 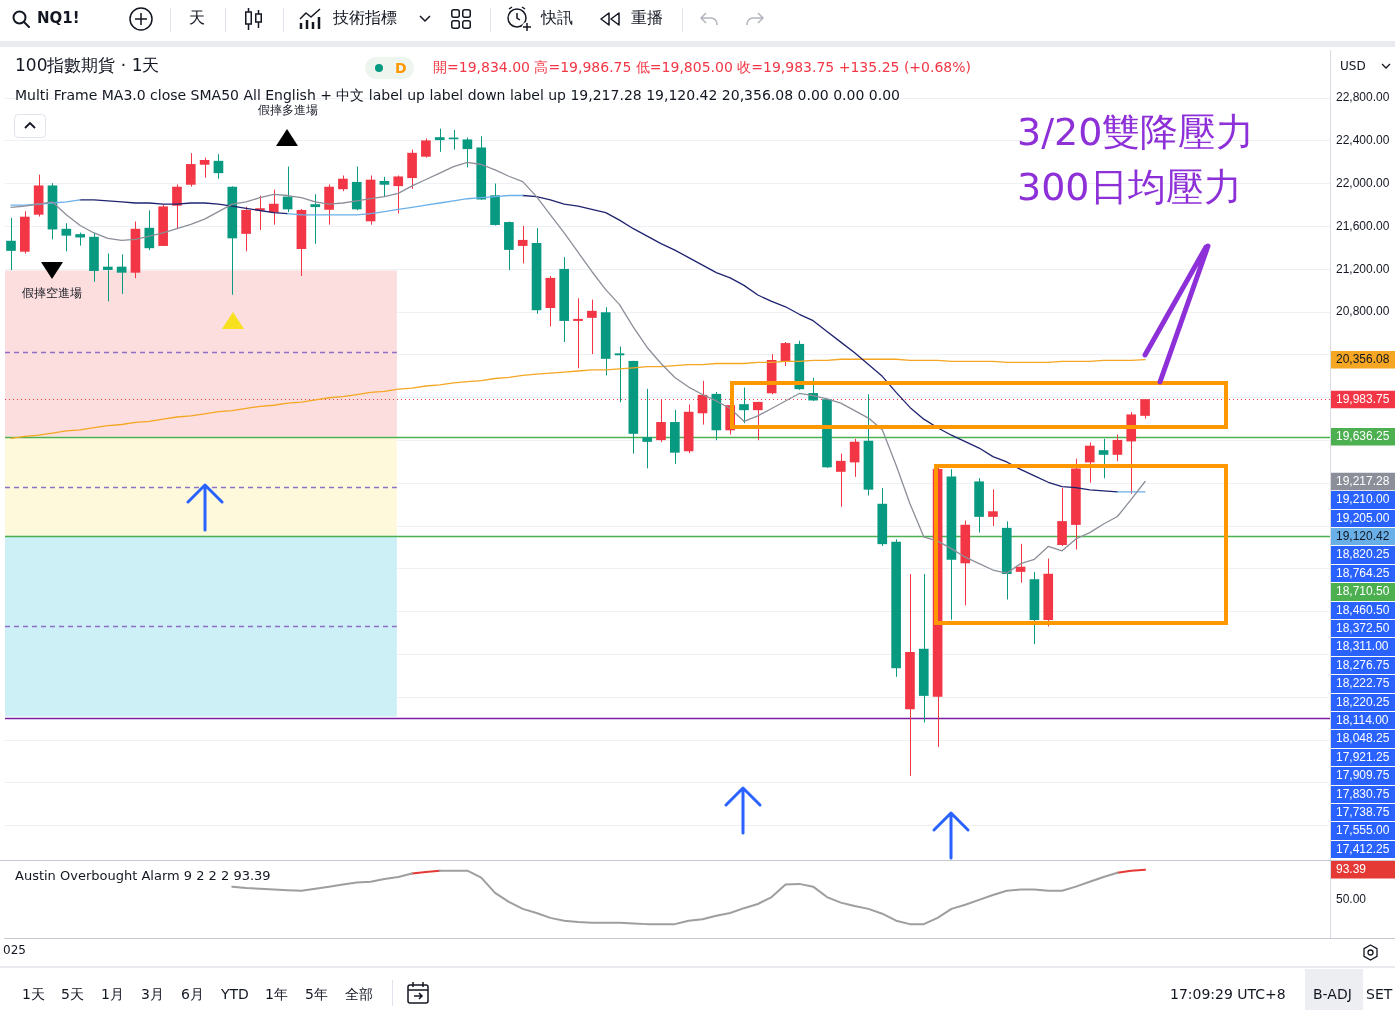 What do you see at coordinates (1363, 628) in the screenshot?
I see `text: 18,372.50` at bounding box center [1363, 628].